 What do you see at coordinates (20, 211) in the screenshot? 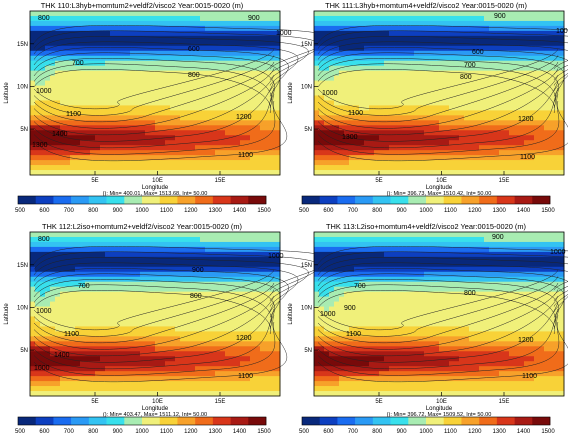
I see `colorbar-tick-label: 500` at bounding box center [20, 211].